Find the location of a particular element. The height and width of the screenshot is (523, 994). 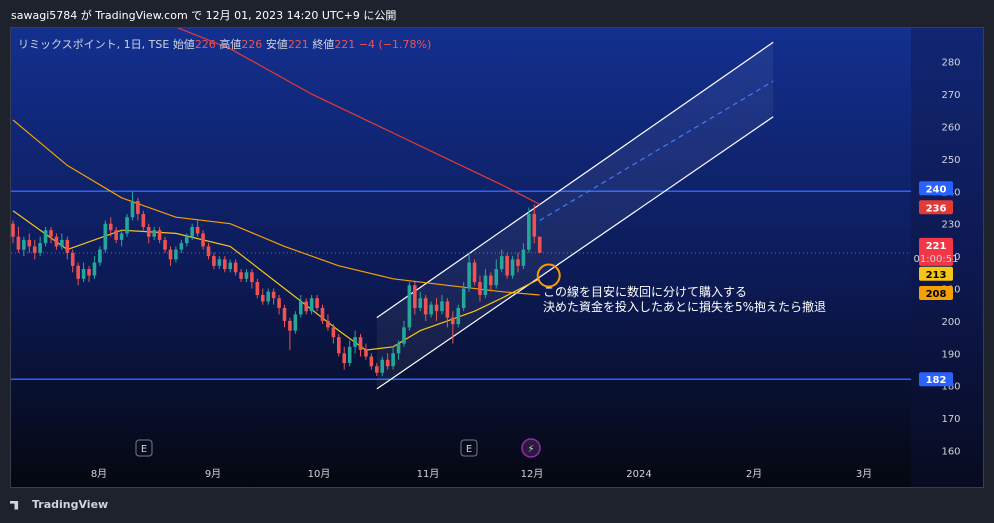

legend-symbol: リミックスポイント, 1日, TSE is located at coordinates (94, 44).